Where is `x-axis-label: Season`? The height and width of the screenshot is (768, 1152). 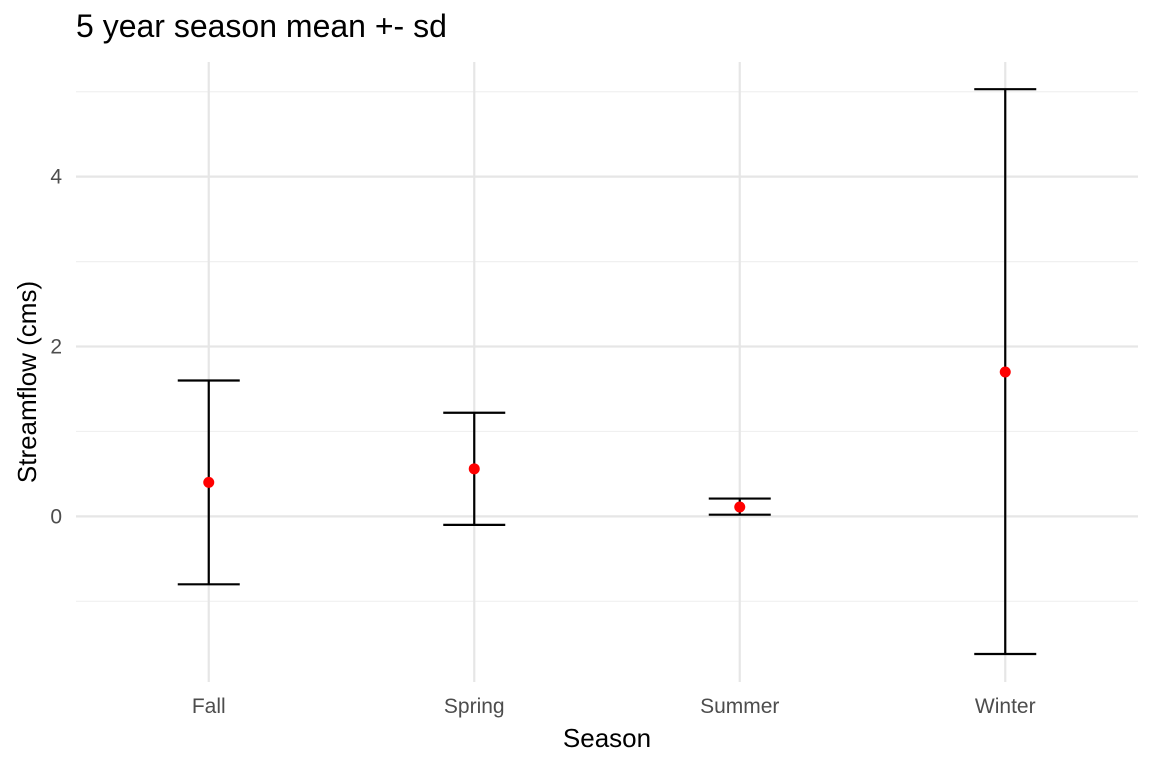
x-axis-label: Season is located at coordinates (607, 738).